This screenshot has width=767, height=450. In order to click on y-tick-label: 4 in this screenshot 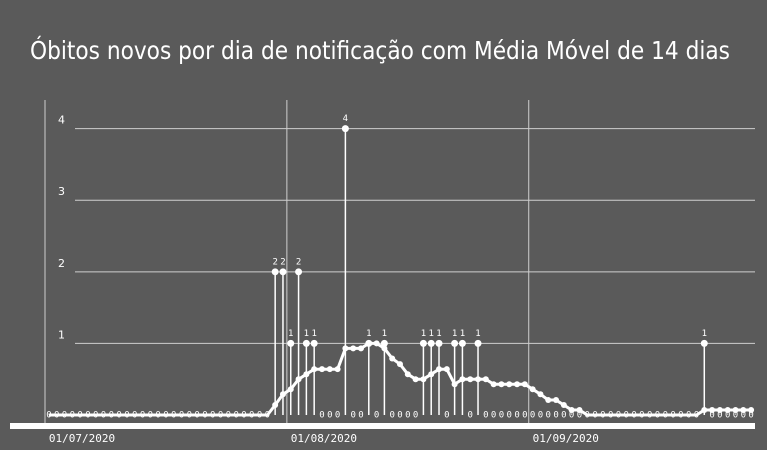, I will do `click(61, 120)`.